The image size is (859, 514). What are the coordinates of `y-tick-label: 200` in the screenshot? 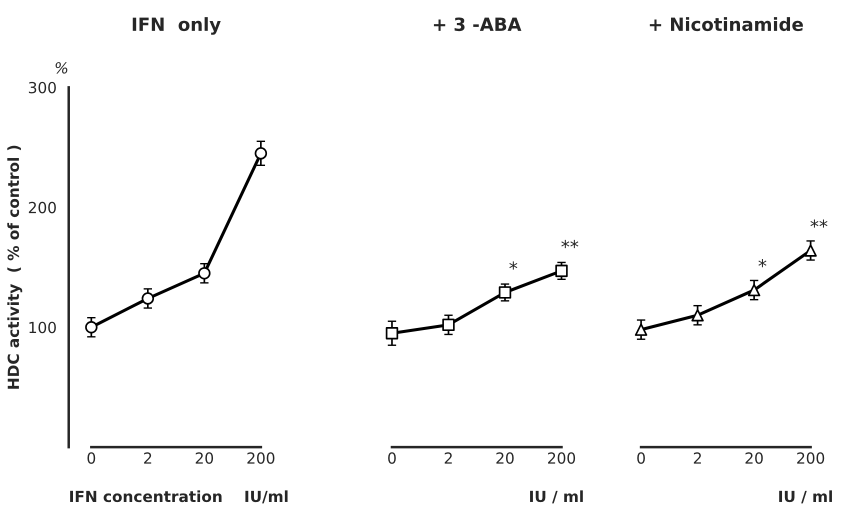 It's located at (42, 208).